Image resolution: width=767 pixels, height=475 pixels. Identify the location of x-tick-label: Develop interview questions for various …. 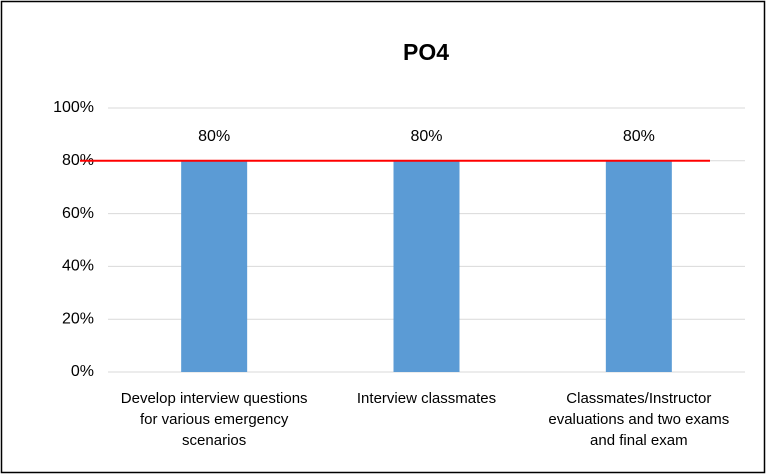
(214, 419).